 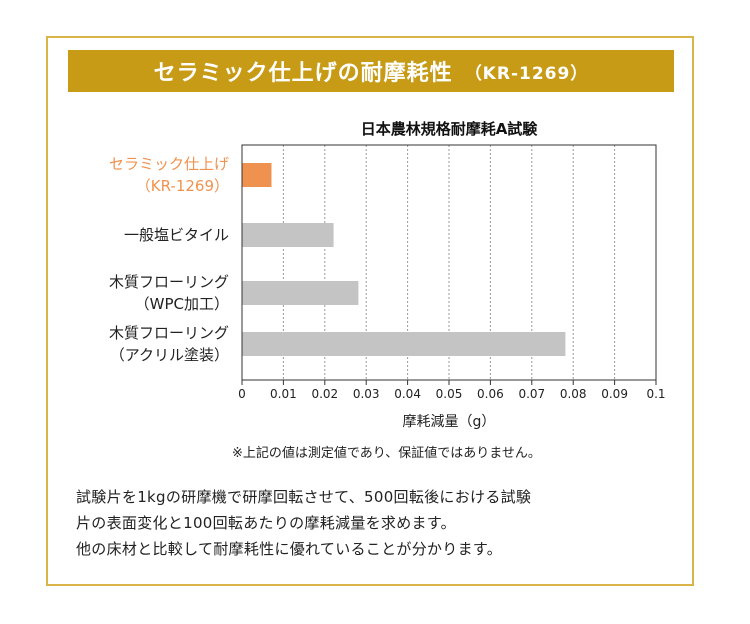 I want to click on x-tick-label: 0.09, so click(x=614, y=394).